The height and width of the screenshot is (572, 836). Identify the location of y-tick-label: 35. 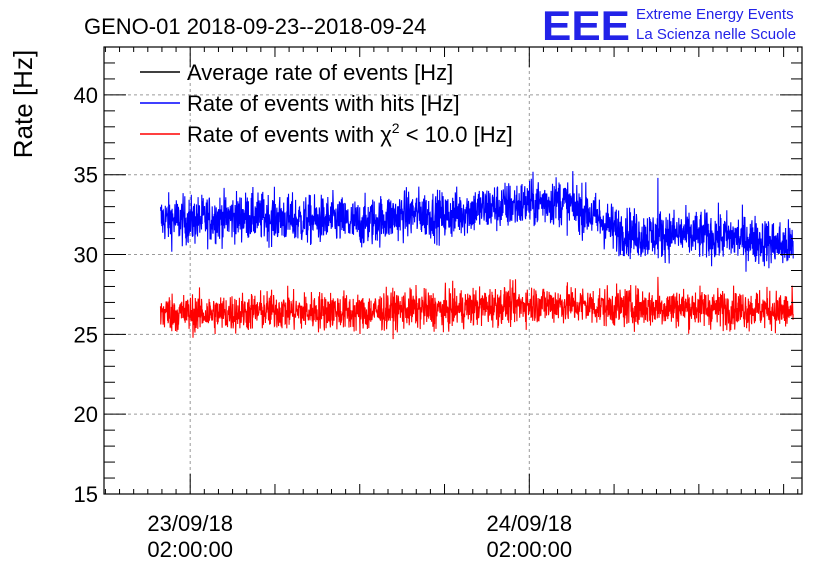
(86, 175).